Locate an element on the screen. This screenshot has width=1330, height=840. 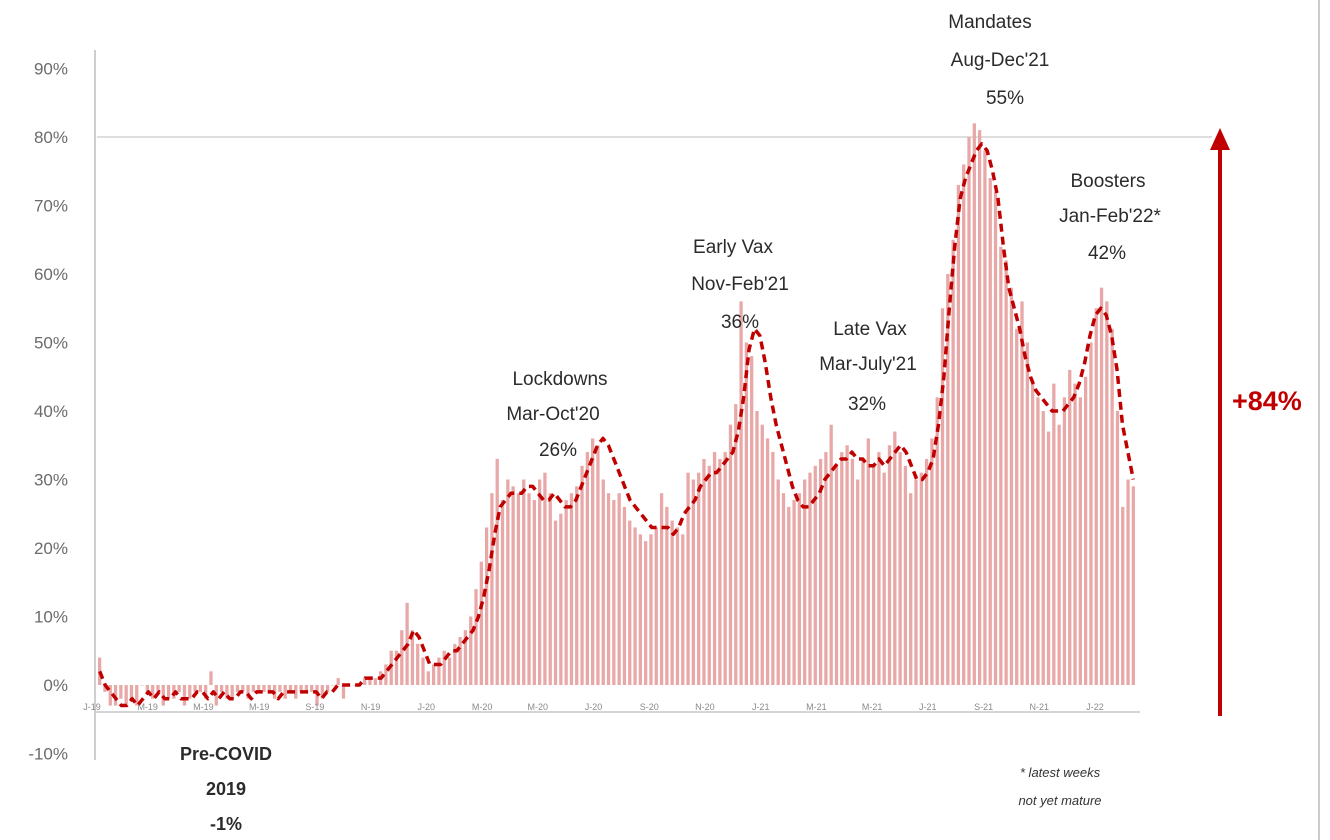
y-tick-label: 80% is located at coordinates (51, 137).